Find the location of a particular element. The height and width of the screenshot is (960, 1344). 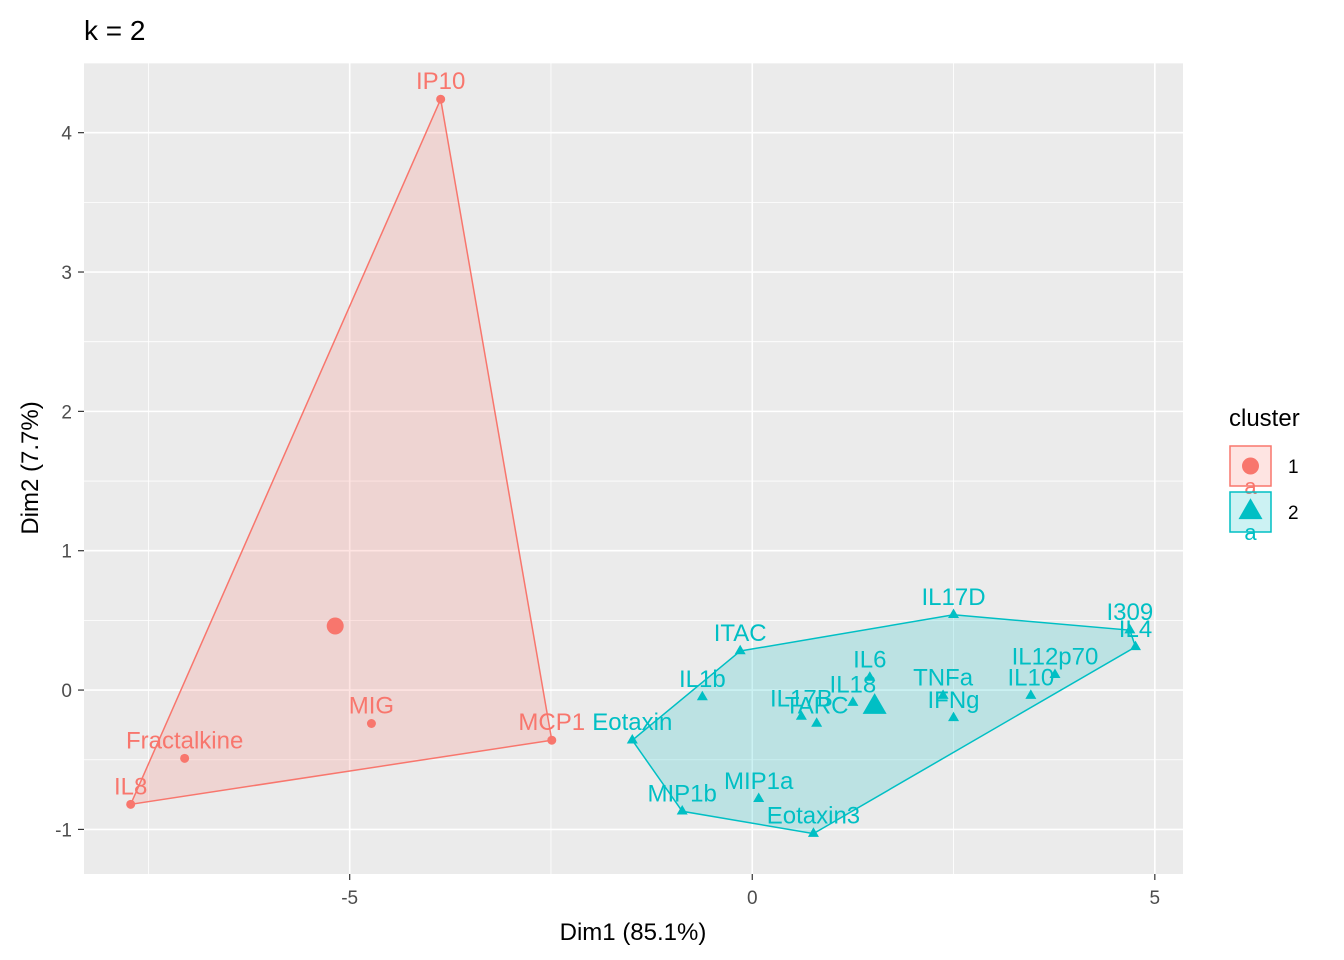

x-axis-ticks: -5 0 5 is located at coordinates (750, 891).